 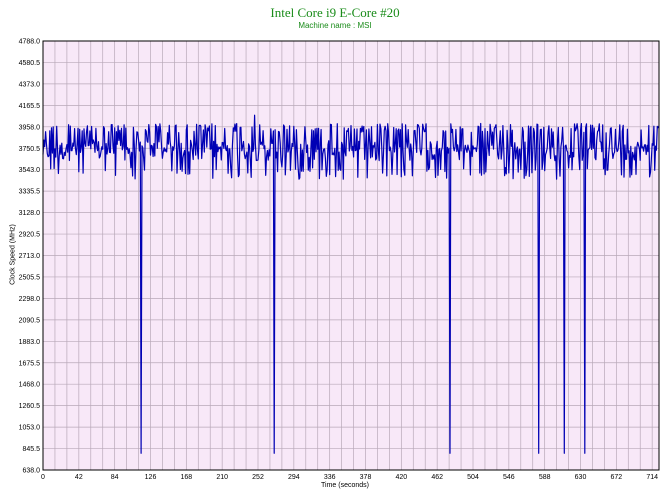 What do you see at coordinates (30, 42) in the screenshot?
I see `y-tick-label: 4788.0` at bounding box center [30, 42].